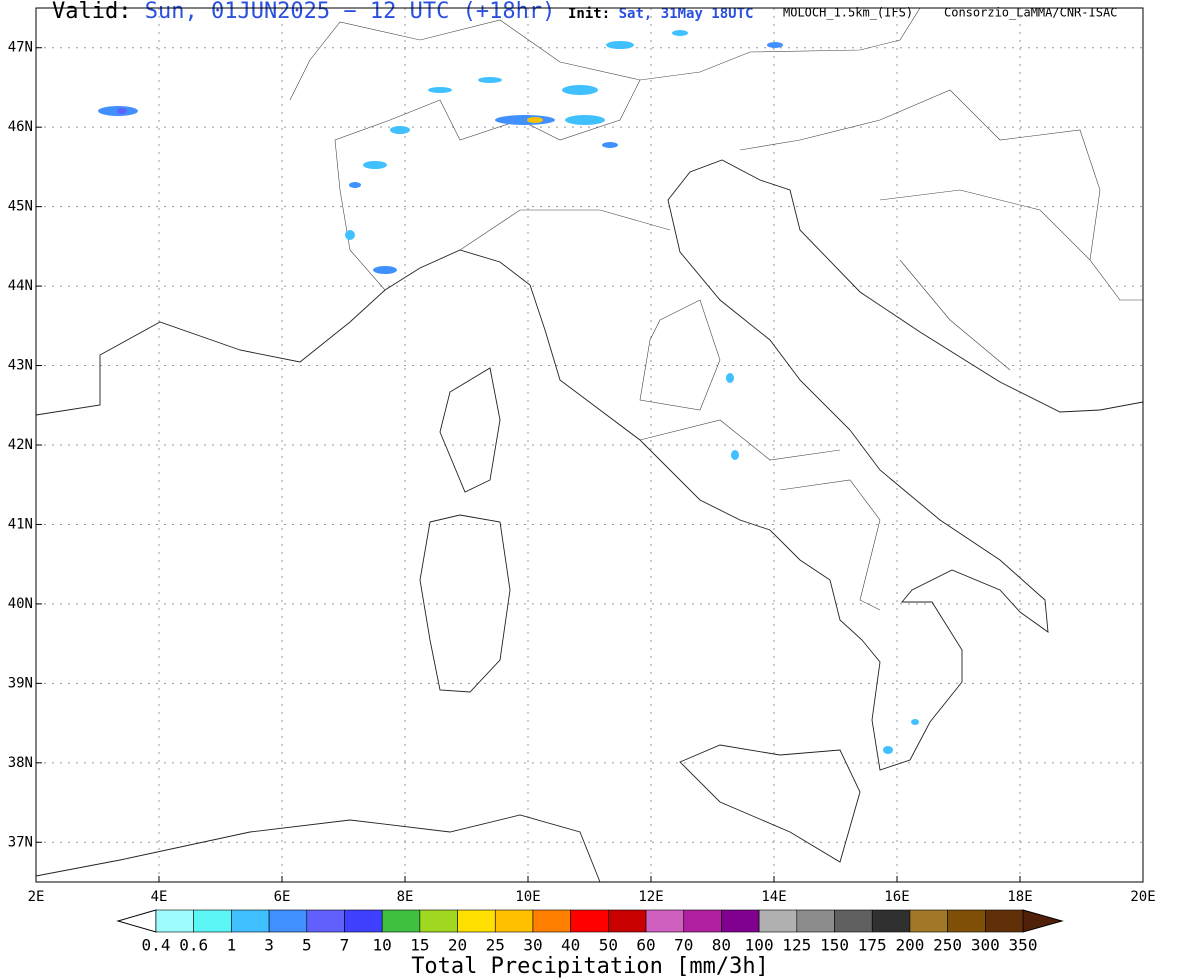  I want to click on colorbar-label: 3, so click(269, 945).